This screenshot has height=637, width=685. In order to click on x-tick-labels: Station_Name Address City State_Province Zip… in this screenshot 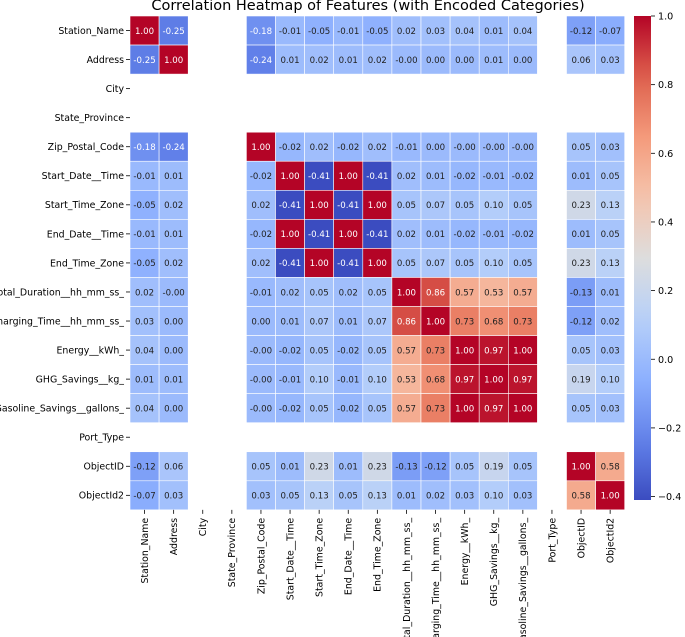, I will do `click(378, 573)`.